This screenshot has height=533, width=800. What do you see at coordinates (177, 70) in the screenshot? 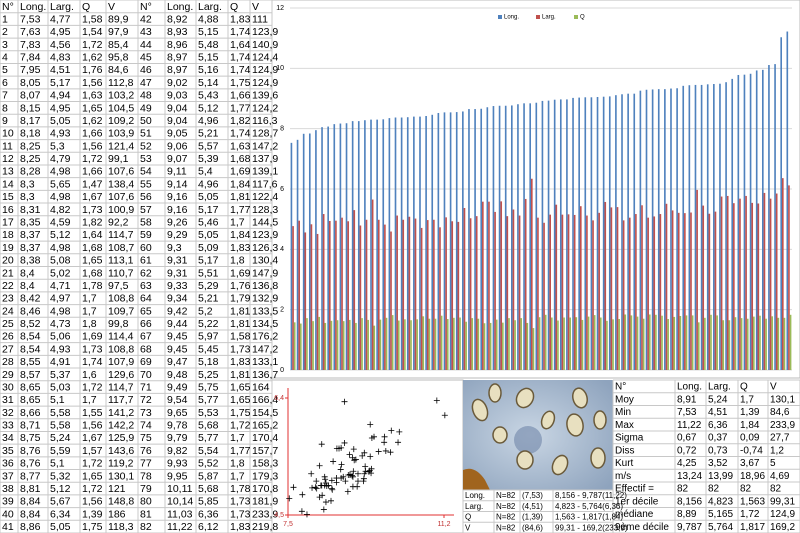
I see `table-cell: 8,97` at bounding box center [177, 70].